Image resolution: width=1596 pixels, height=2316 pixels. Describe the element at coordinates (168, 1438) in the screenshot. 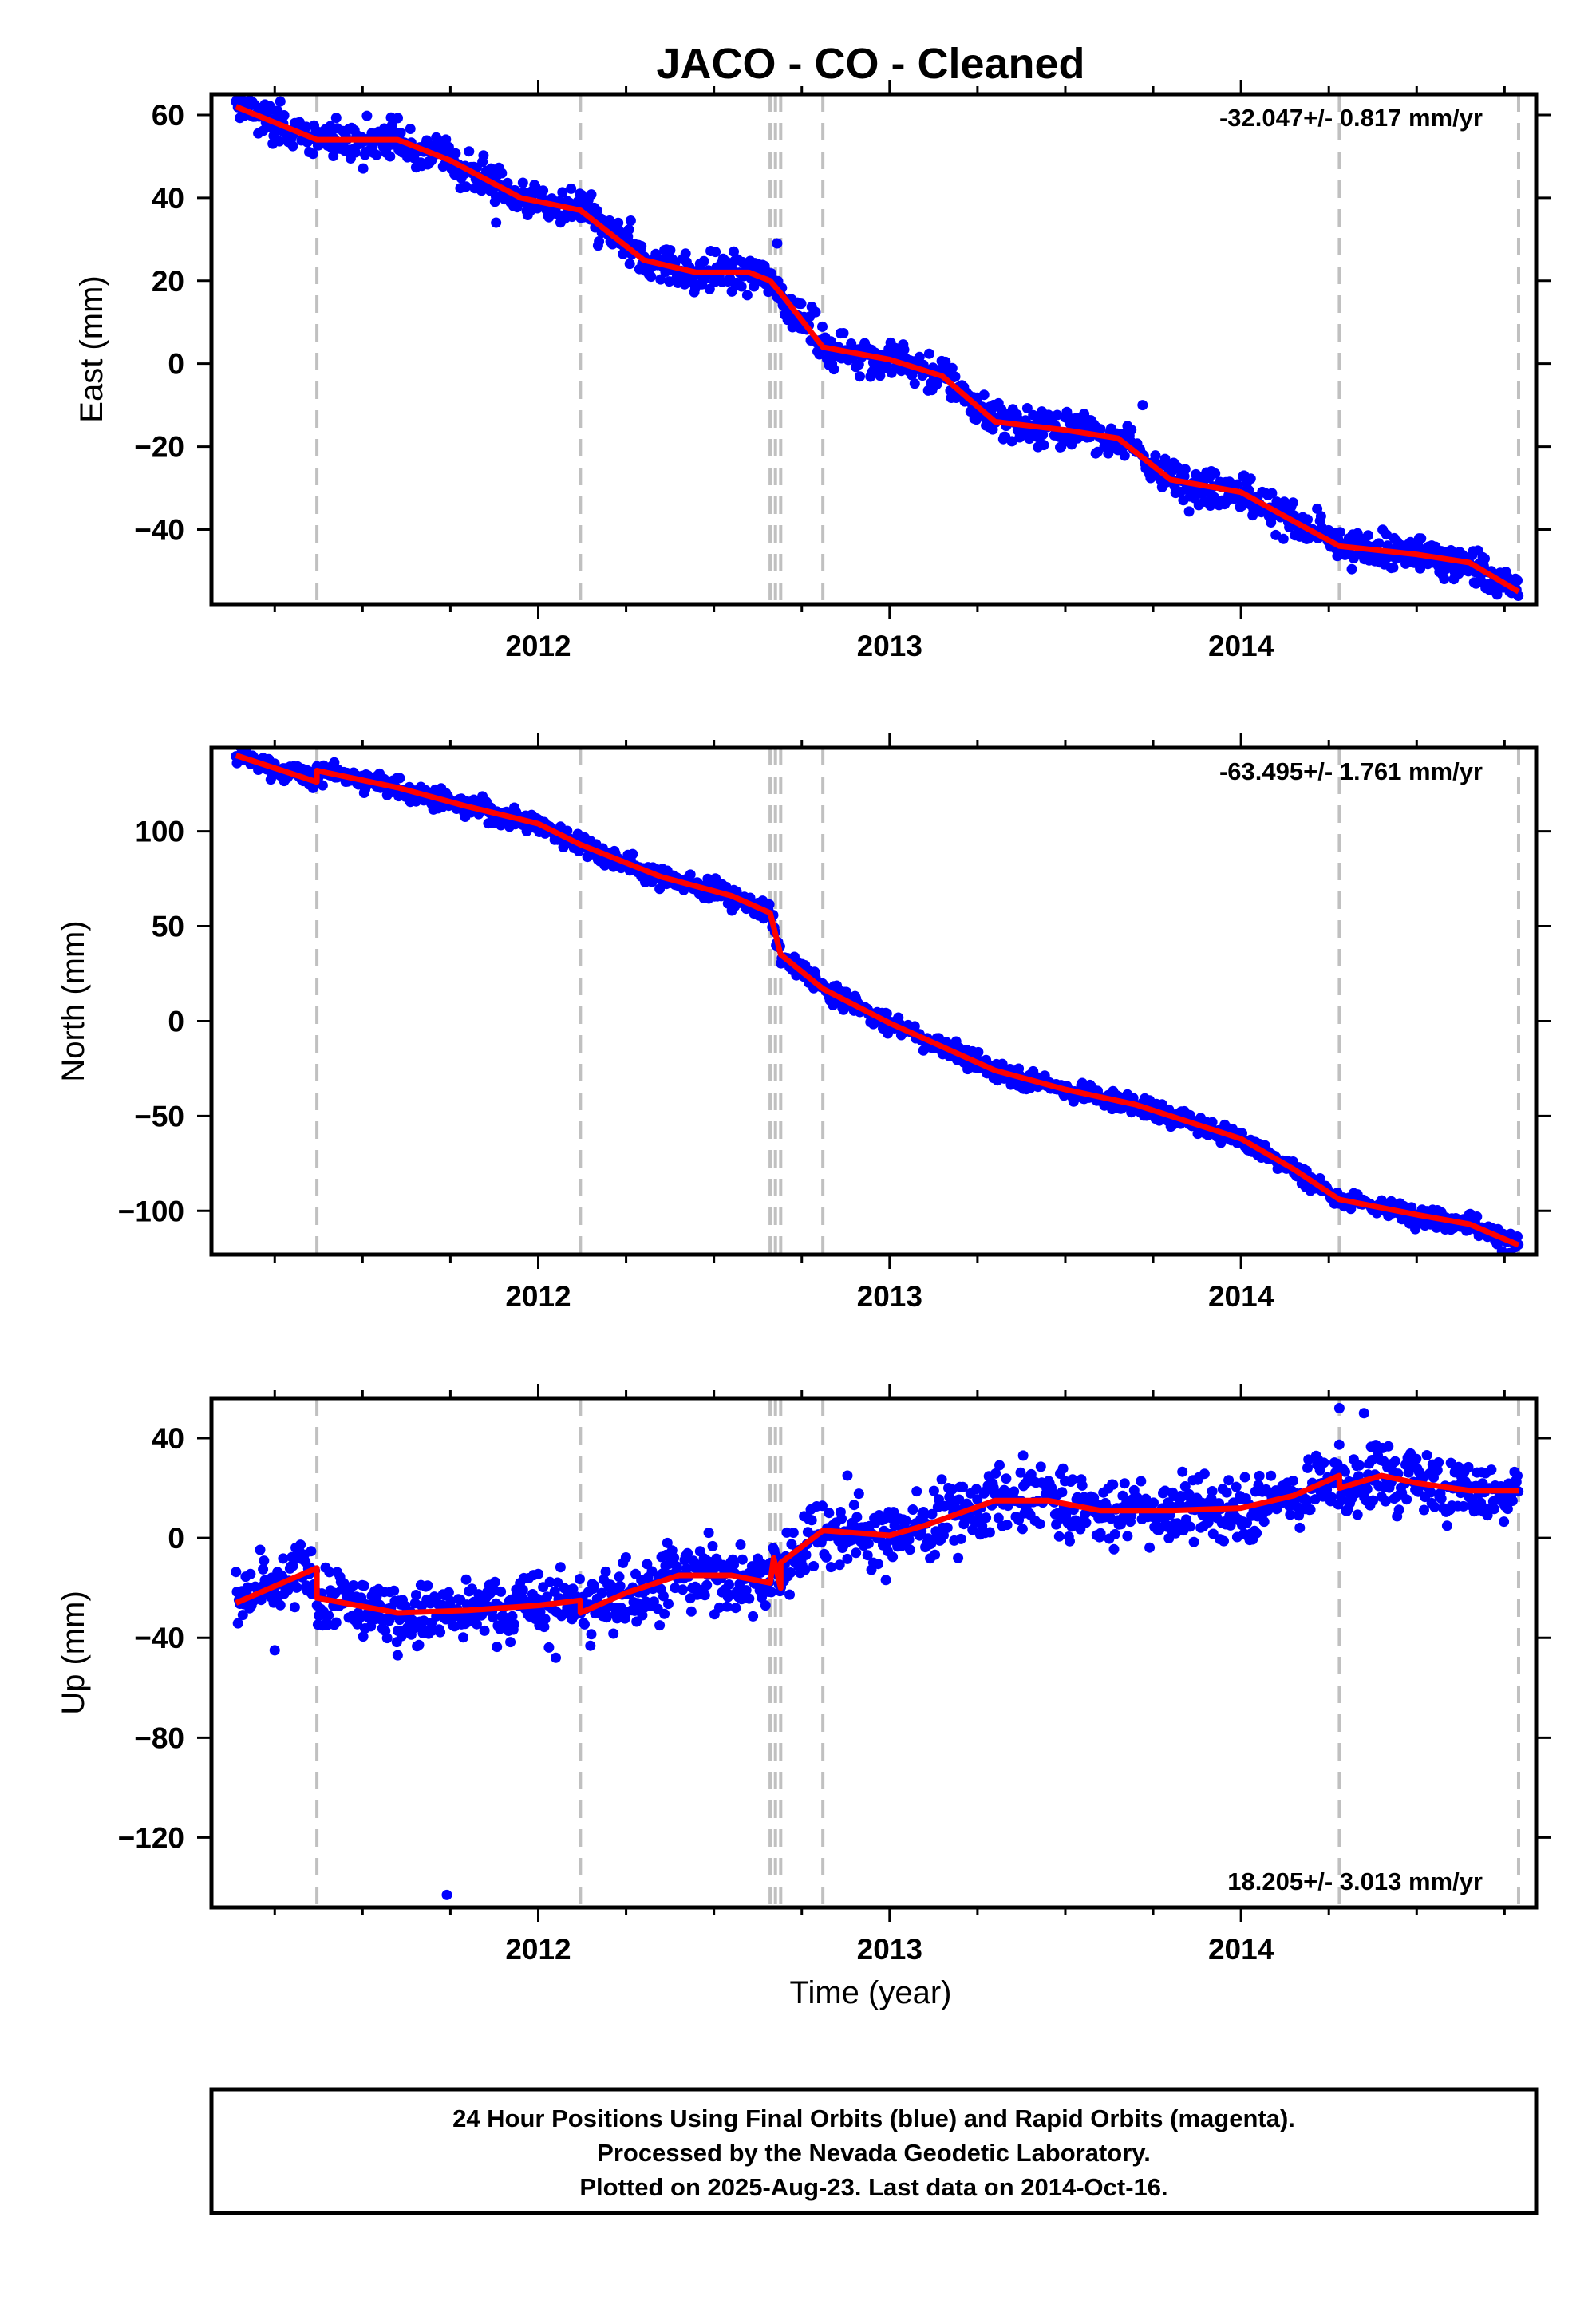

I see `up-y-tick-label: 40` at that location.